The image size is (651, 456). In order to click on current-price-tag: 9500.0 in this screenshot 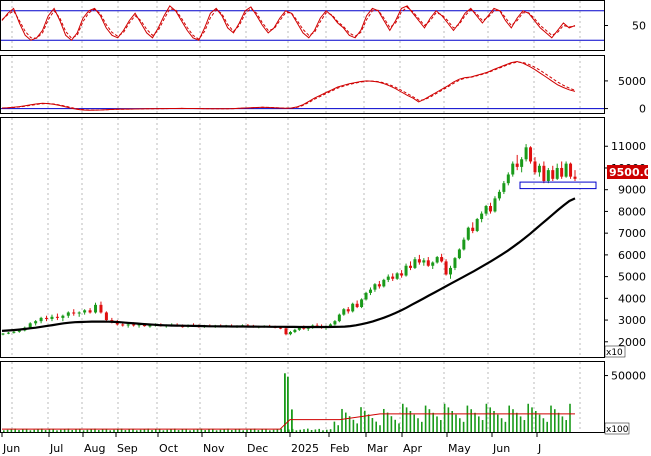, I will do `click(629, 172)`.